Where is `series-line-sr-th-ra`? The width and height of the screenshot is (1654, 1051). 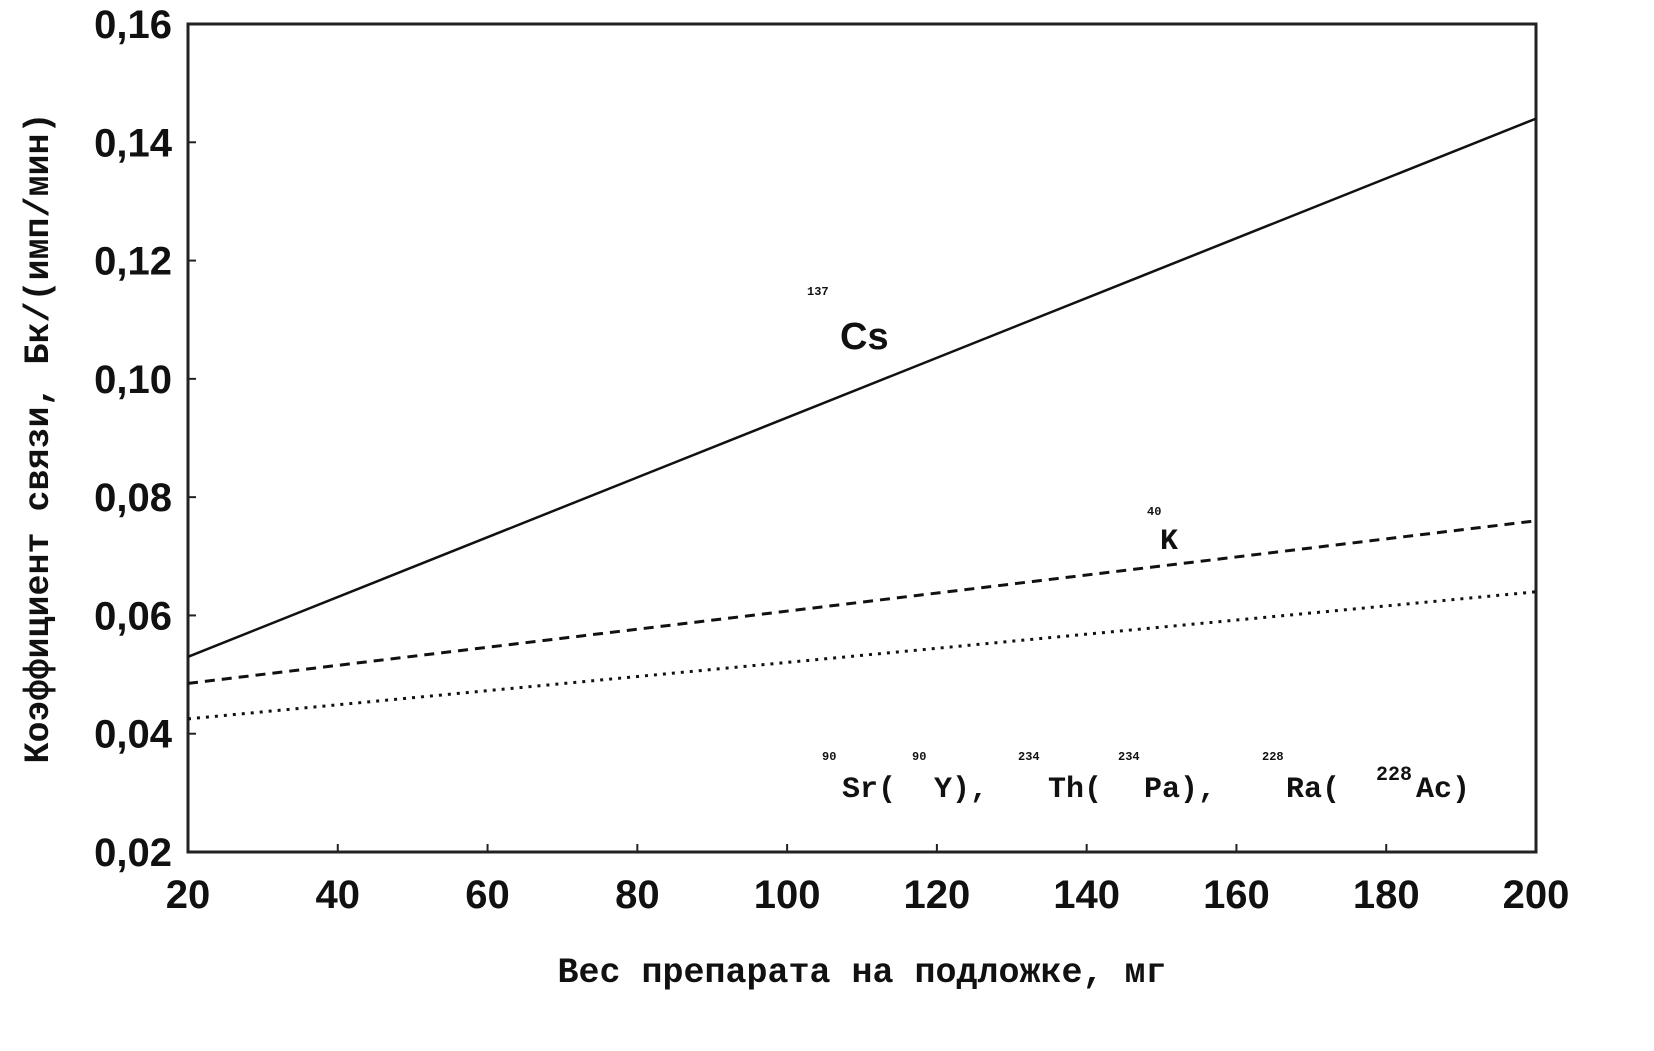 series-line-sr-th-ra is located at coordinates (862, 655).